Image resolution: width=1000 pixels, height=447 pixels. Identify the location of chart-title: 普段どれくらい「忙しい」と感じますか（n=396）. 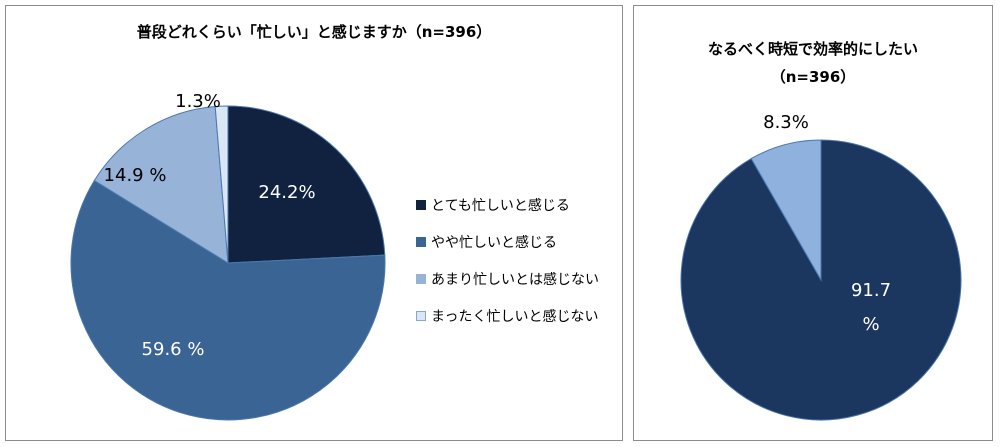
(314, 32).